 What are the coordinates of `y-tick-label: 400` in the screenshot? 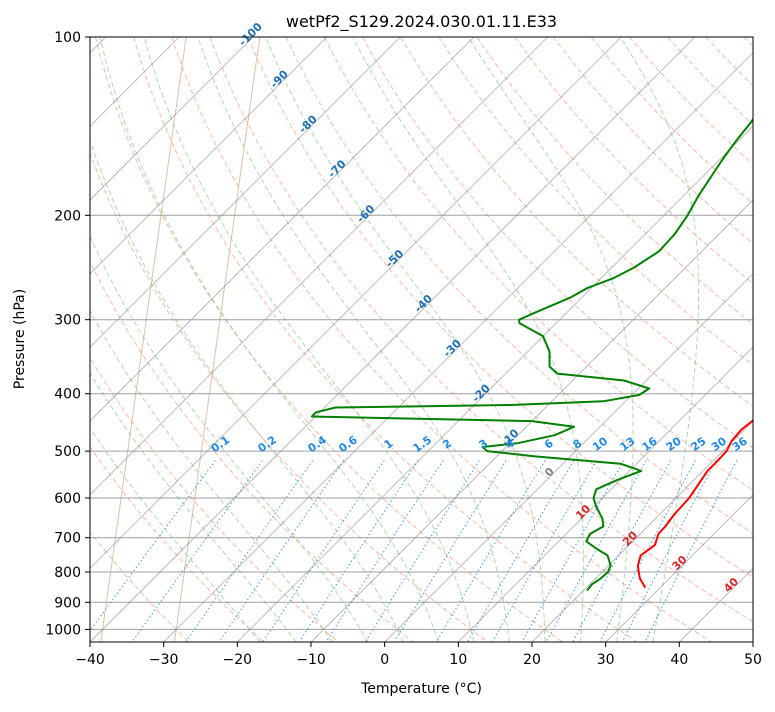 It's located at (67, 395).